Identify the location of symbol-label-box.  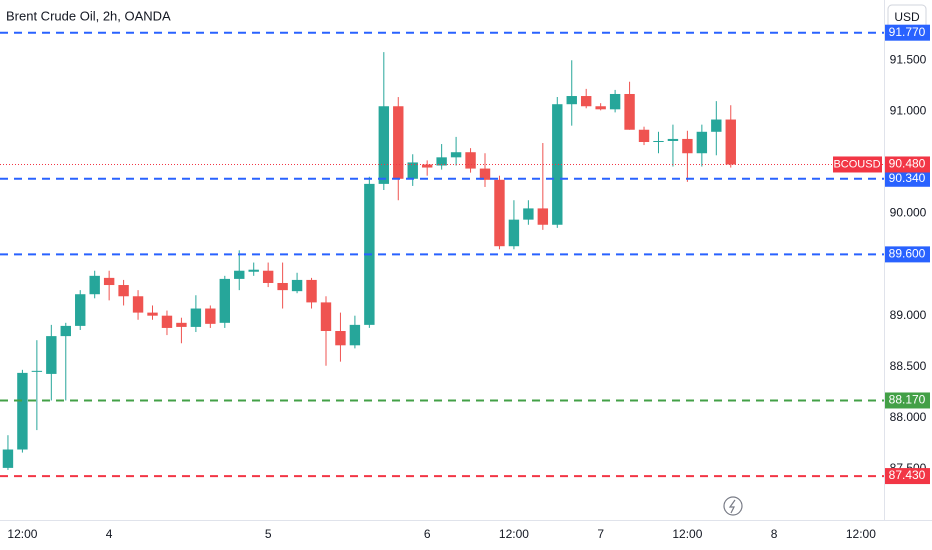
(857, 164).